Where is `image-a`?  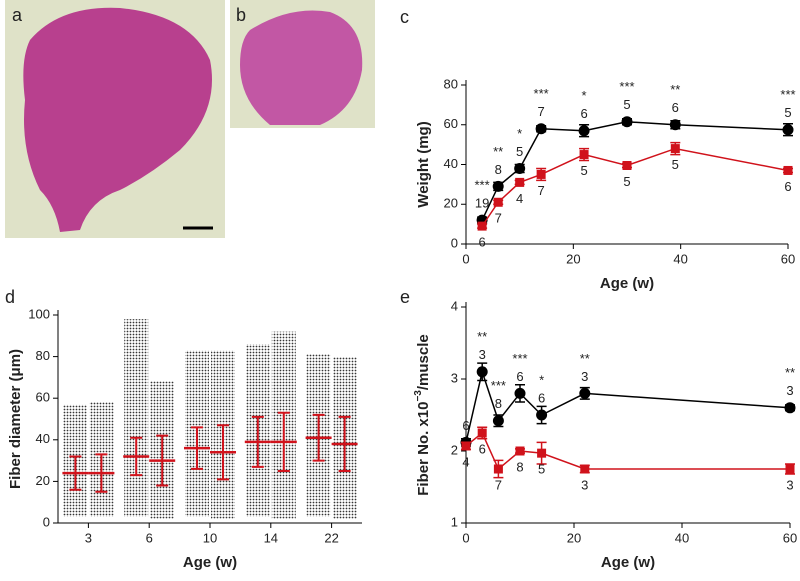 image-a is located at coordinates (115, 119).